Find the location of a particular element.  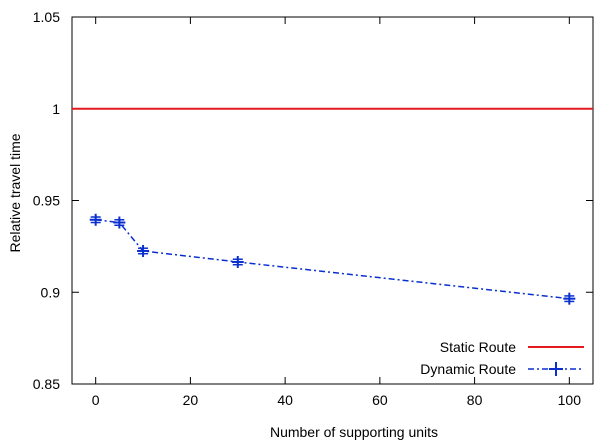

x-tick-label: 20 is located at coordinates (191, 400).